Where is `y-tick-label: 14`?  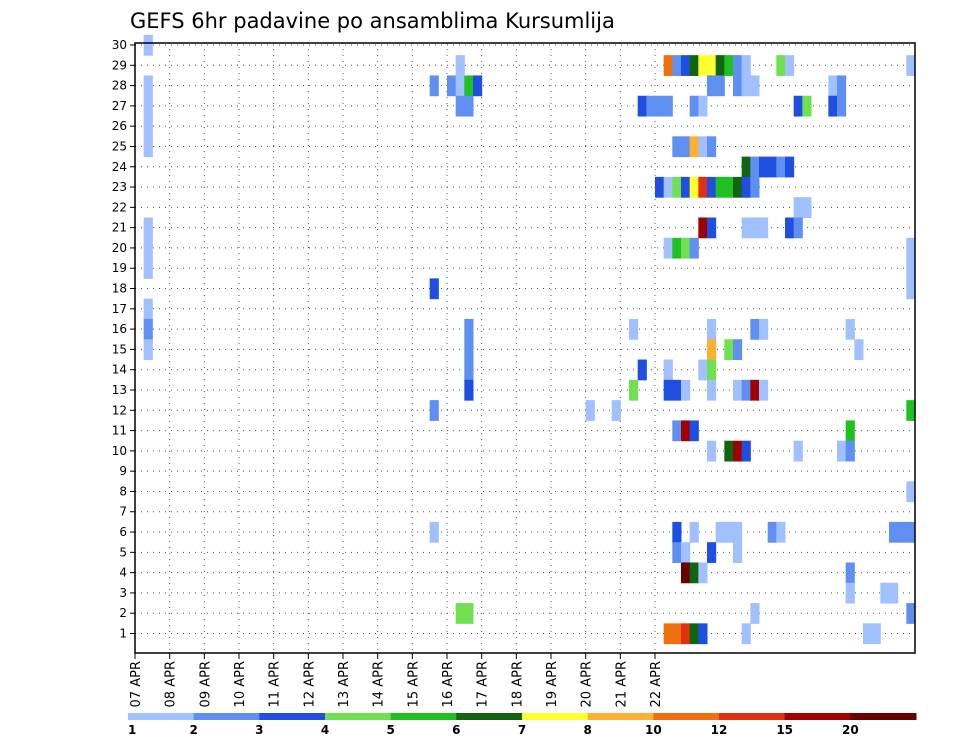 y-tick-label: 14 is located at coordinates (119, 370).